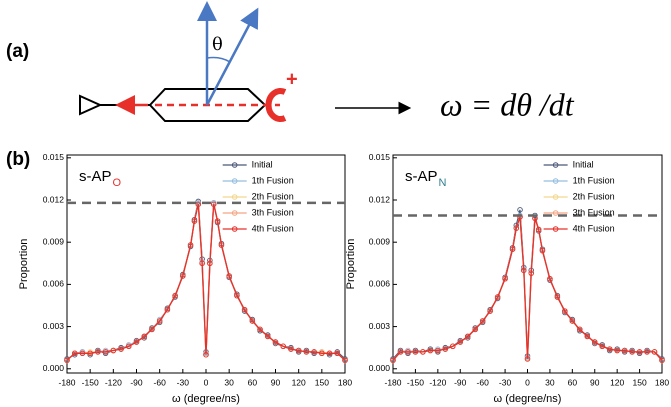 This screenshot has height=407, width=671. What do you see at coordinates (443, 183) in the screenshot?
I see `chart-label-sub: N` at bounding box center [443, 183].